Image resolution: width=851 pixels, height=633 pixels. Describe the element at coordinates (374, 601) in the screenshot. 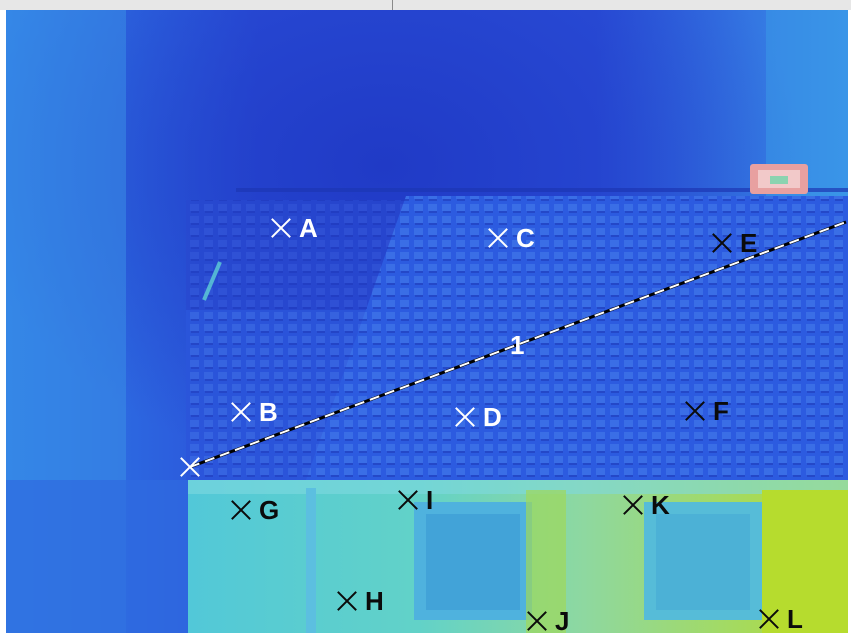

I see `marker-label: H` at that location.